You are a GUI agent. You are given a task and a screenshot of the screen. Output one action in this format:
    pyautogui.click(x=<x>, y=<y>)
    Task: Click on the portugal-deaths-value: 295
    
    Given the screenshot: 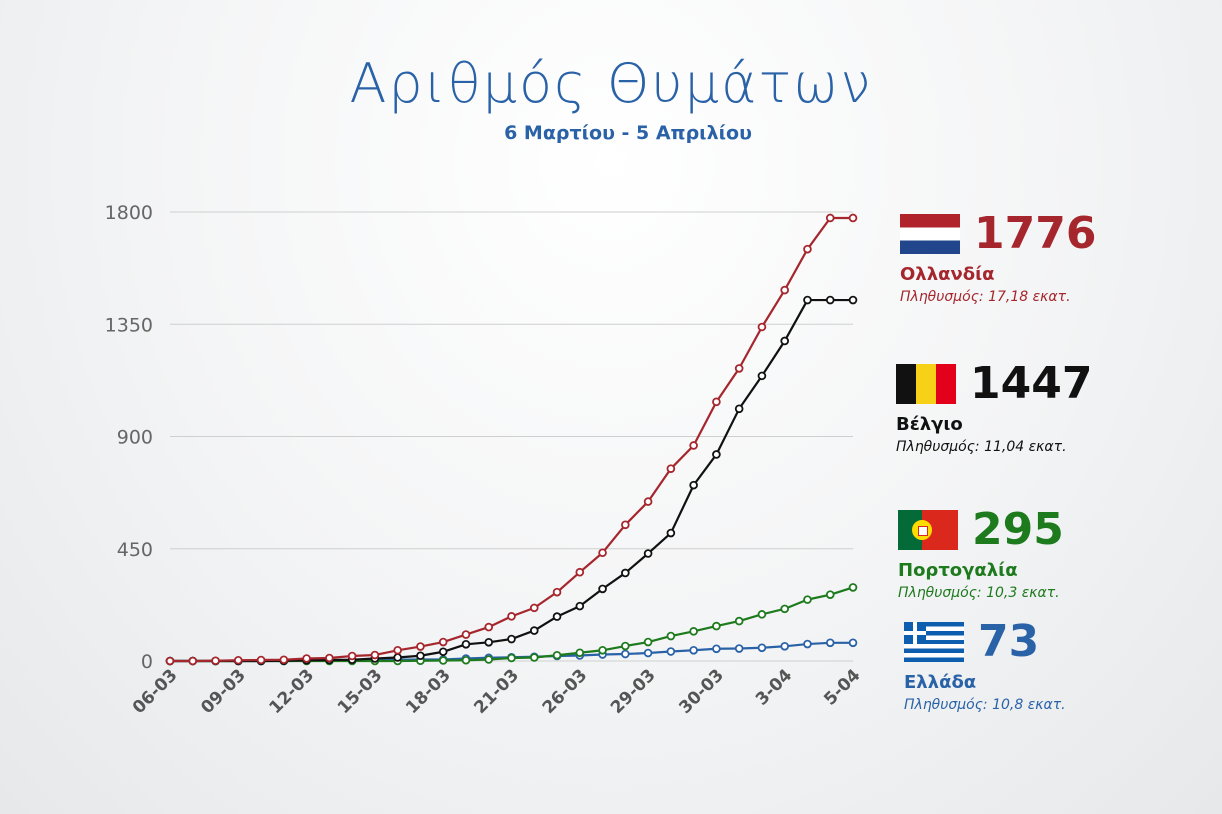 What is the action you would take?
    pyautogui.click(x=1018, y=529)
    